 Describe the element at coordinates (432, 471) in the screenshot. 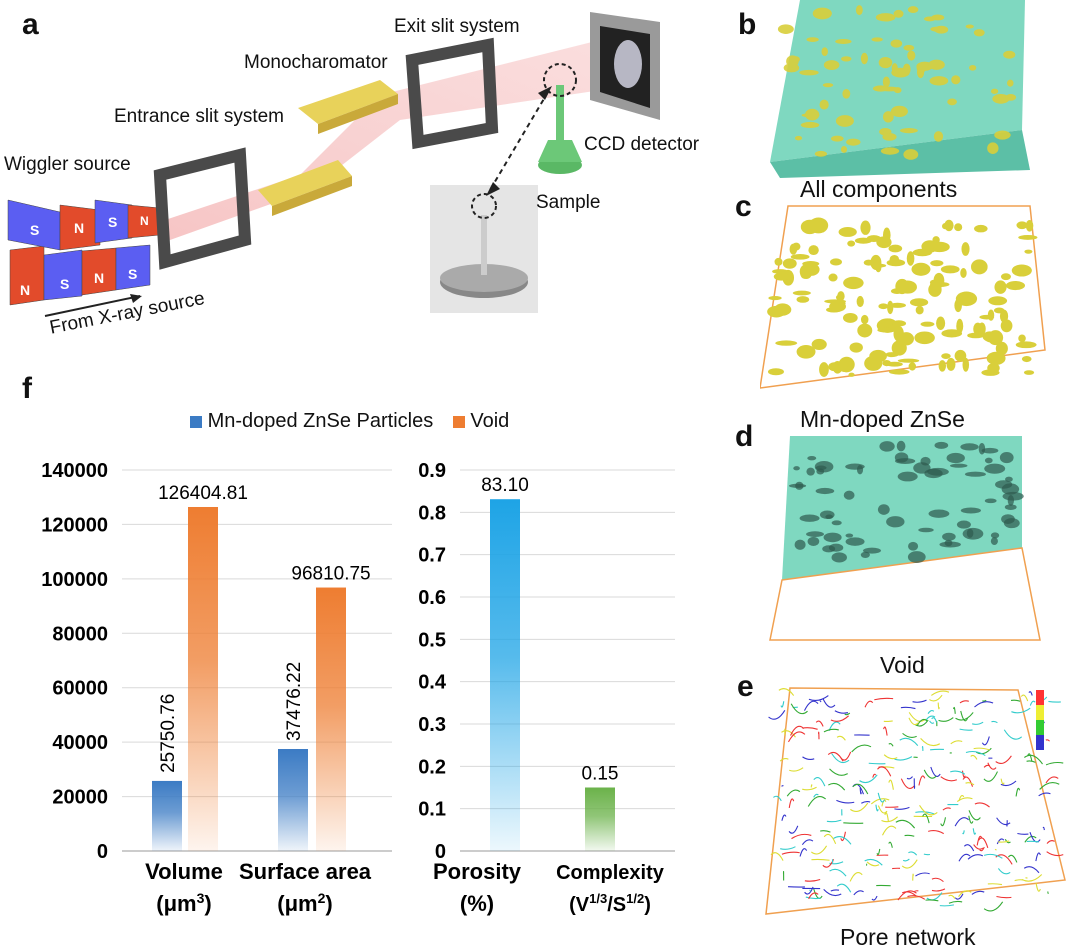

I see `y-tick-label: 0.9` at that location.